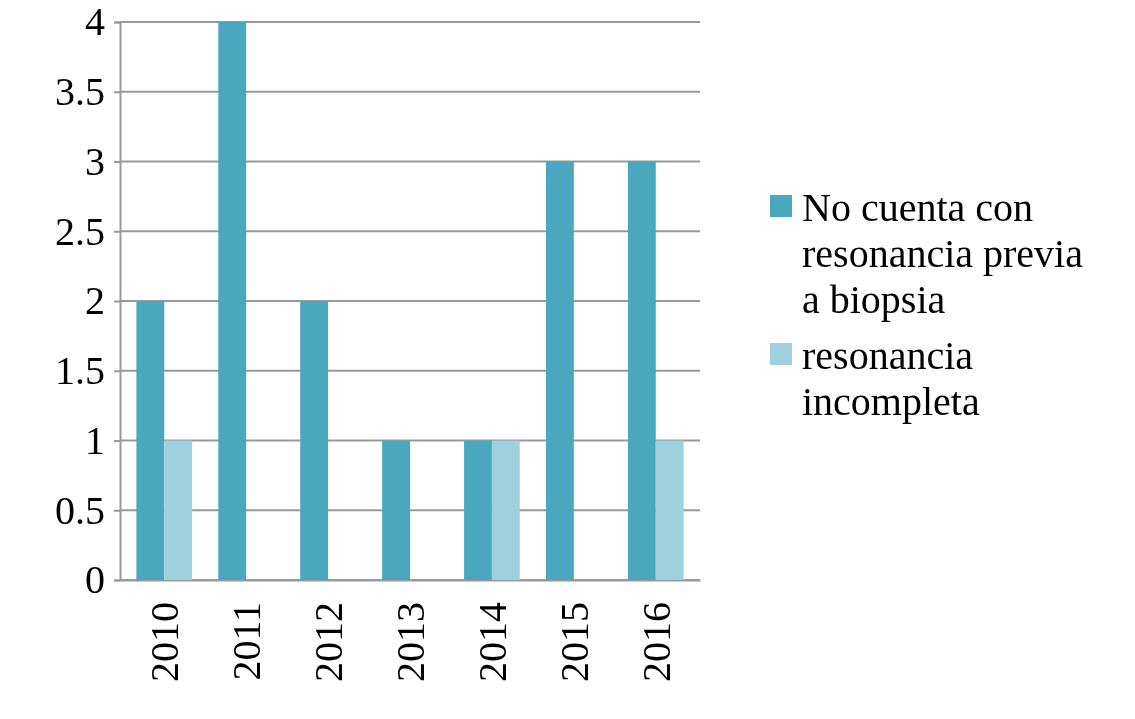 Image resolution: width=1135 pixels, height=719 pixels. Describe the element at coordinates (80, 231) in the screenshot. I see `y-tick-label: 2.5` at that location.